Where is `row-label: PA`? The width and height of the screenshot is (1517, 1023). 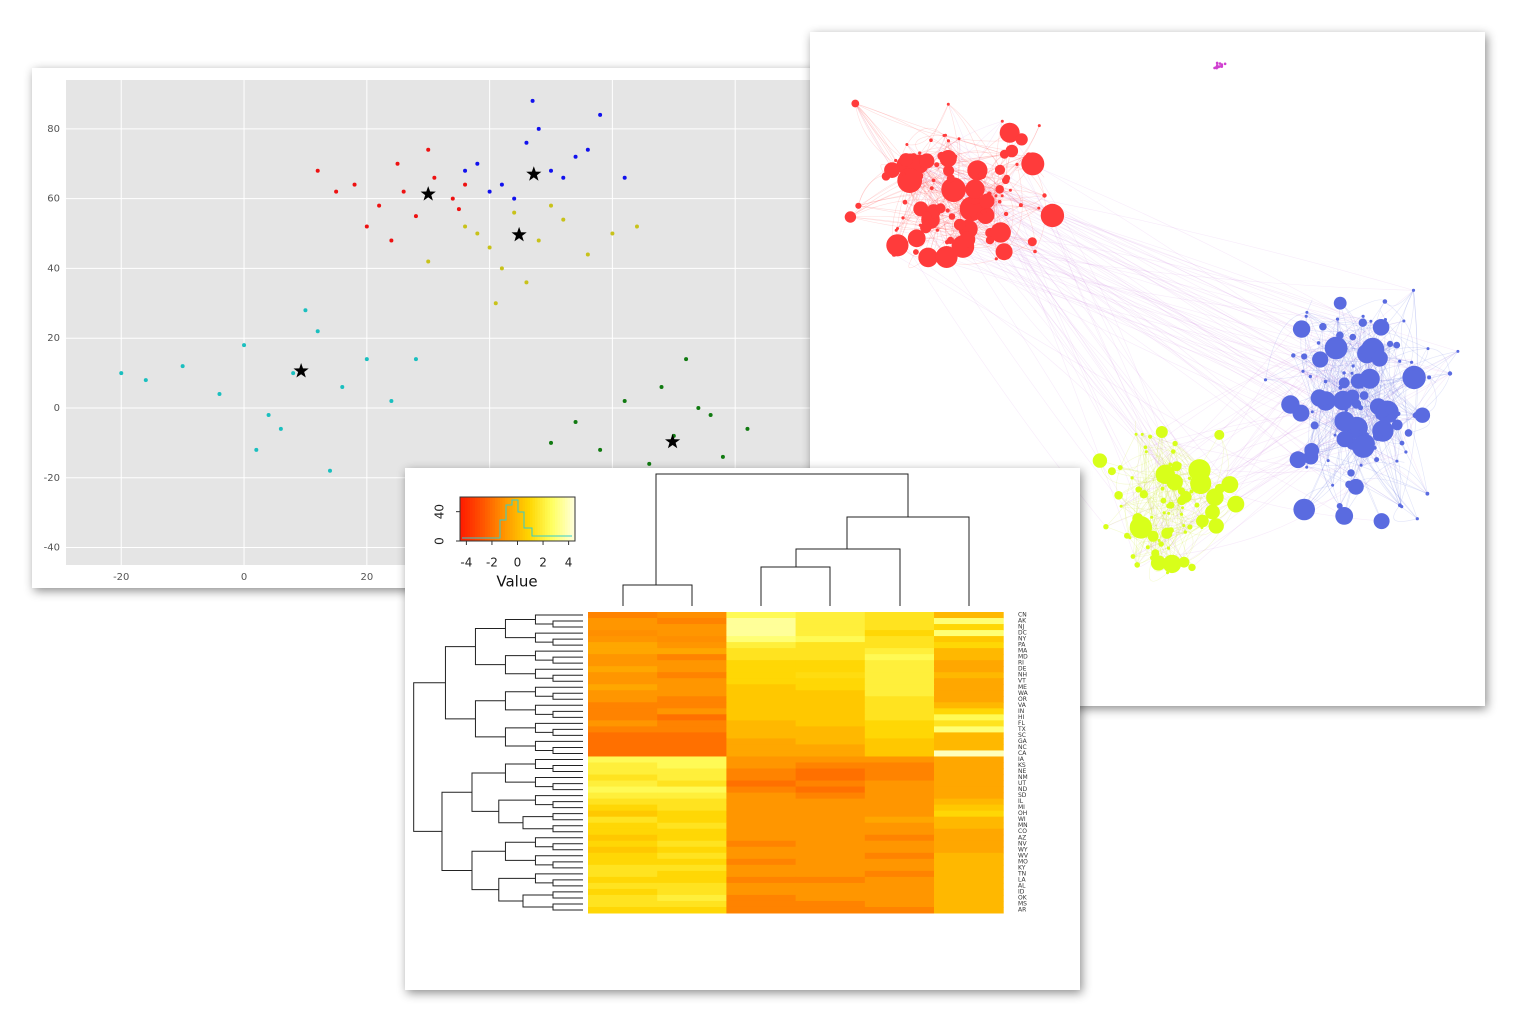 row-label: PA is located at coordinates (1022, 645).